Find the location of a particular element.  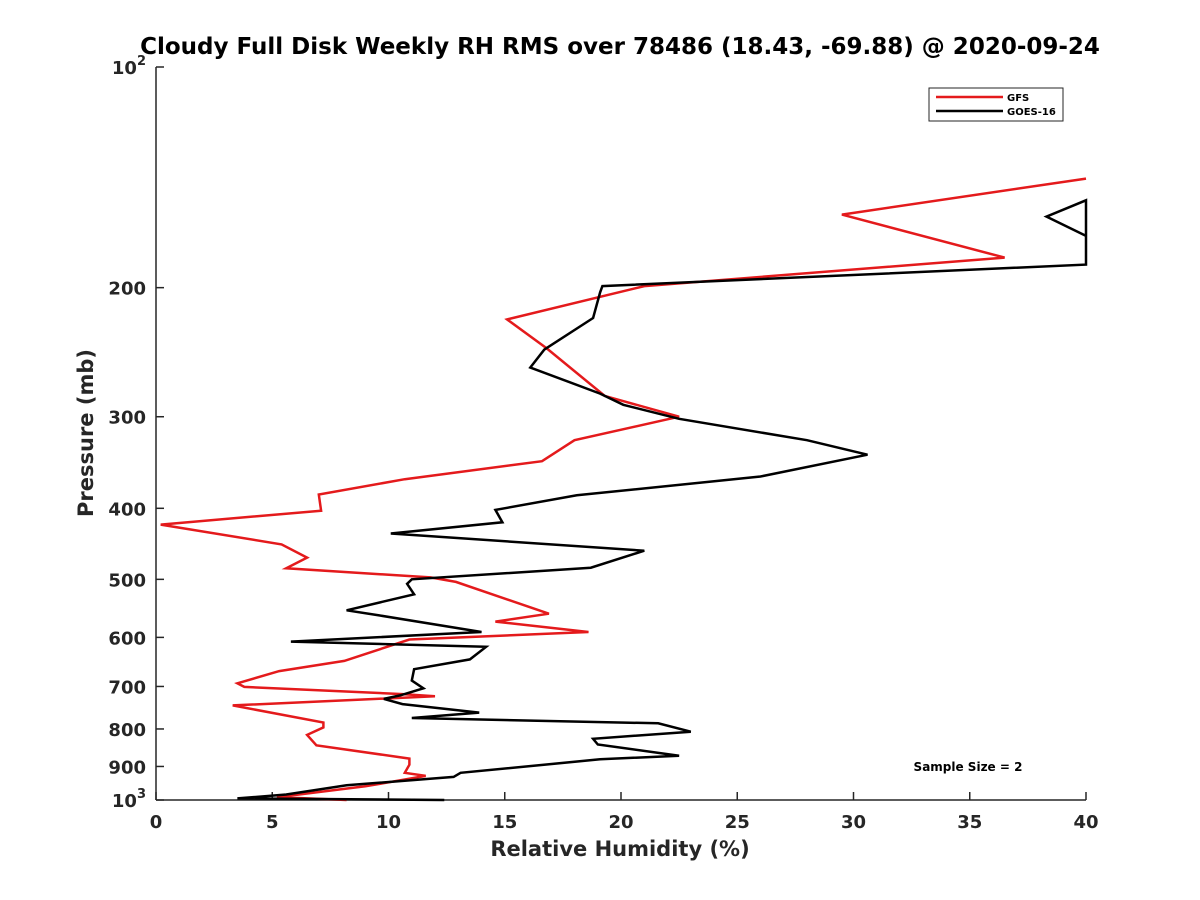

y-axis-label: Pressure (mb) is located at coordinates (86, 433).